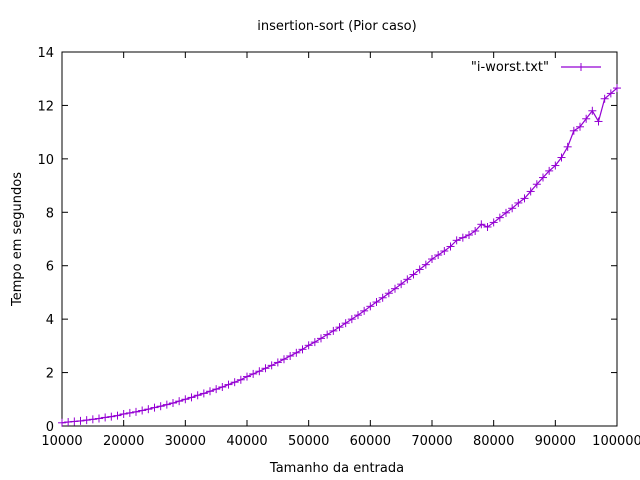 Image resolution: width=640 pixels, height=480 pixels. Describe the element at coordinates (510, 67) in the screenshot. I see `legend-label: "i-worst.txt"` at that location.